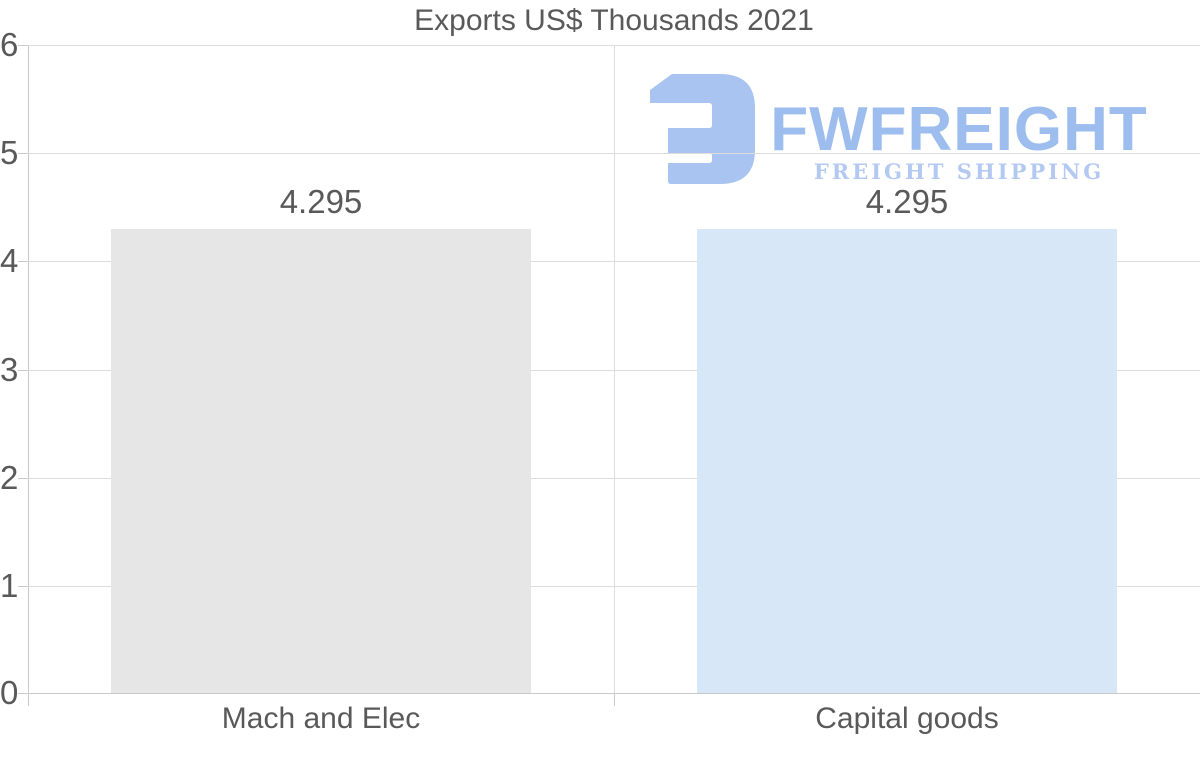 The image size is (1200, 763). What do you see at coordinates (614, 20) in the screenshot?
I see `chart-title: Exports US$ Thousands 2021` at bounding box center [614, 20].